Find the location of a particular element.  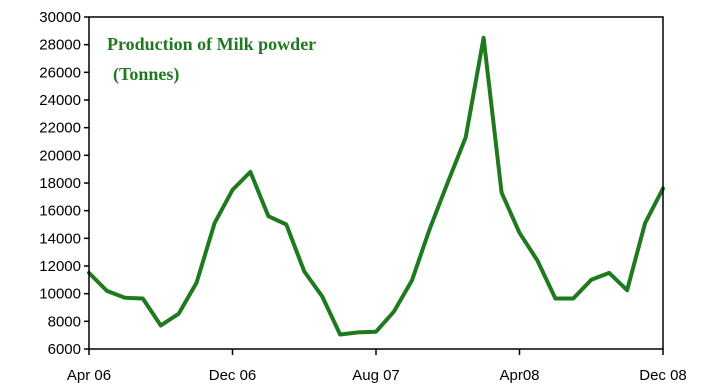

chart-title: Production of Milk powder (Tonnes) is located at coordinates (211, 59).